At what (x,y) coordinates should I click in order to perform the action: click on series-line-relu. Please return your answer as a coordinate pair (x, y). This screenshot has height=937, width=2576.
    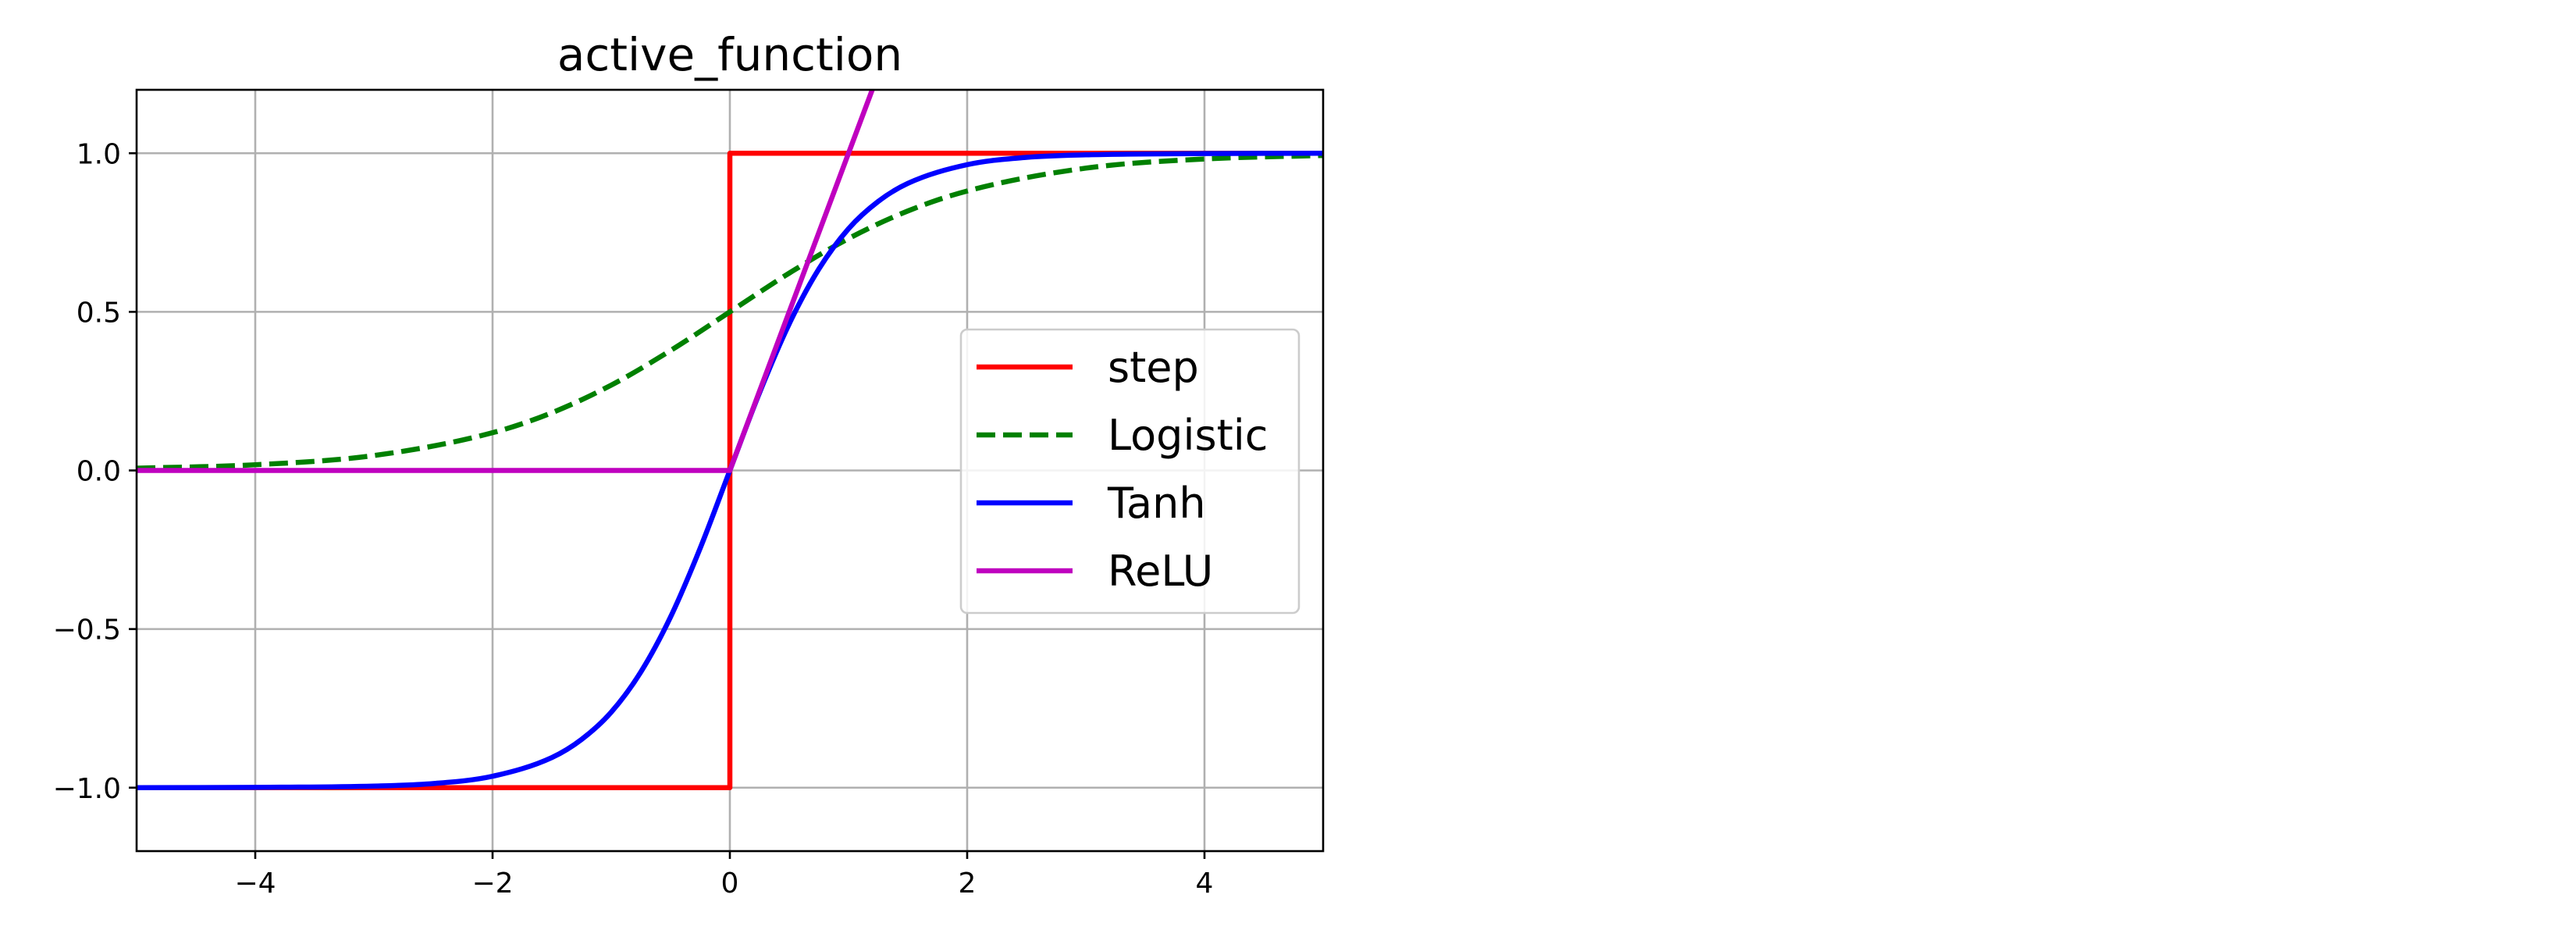
    Looking at the image, I should click on (506, 281).